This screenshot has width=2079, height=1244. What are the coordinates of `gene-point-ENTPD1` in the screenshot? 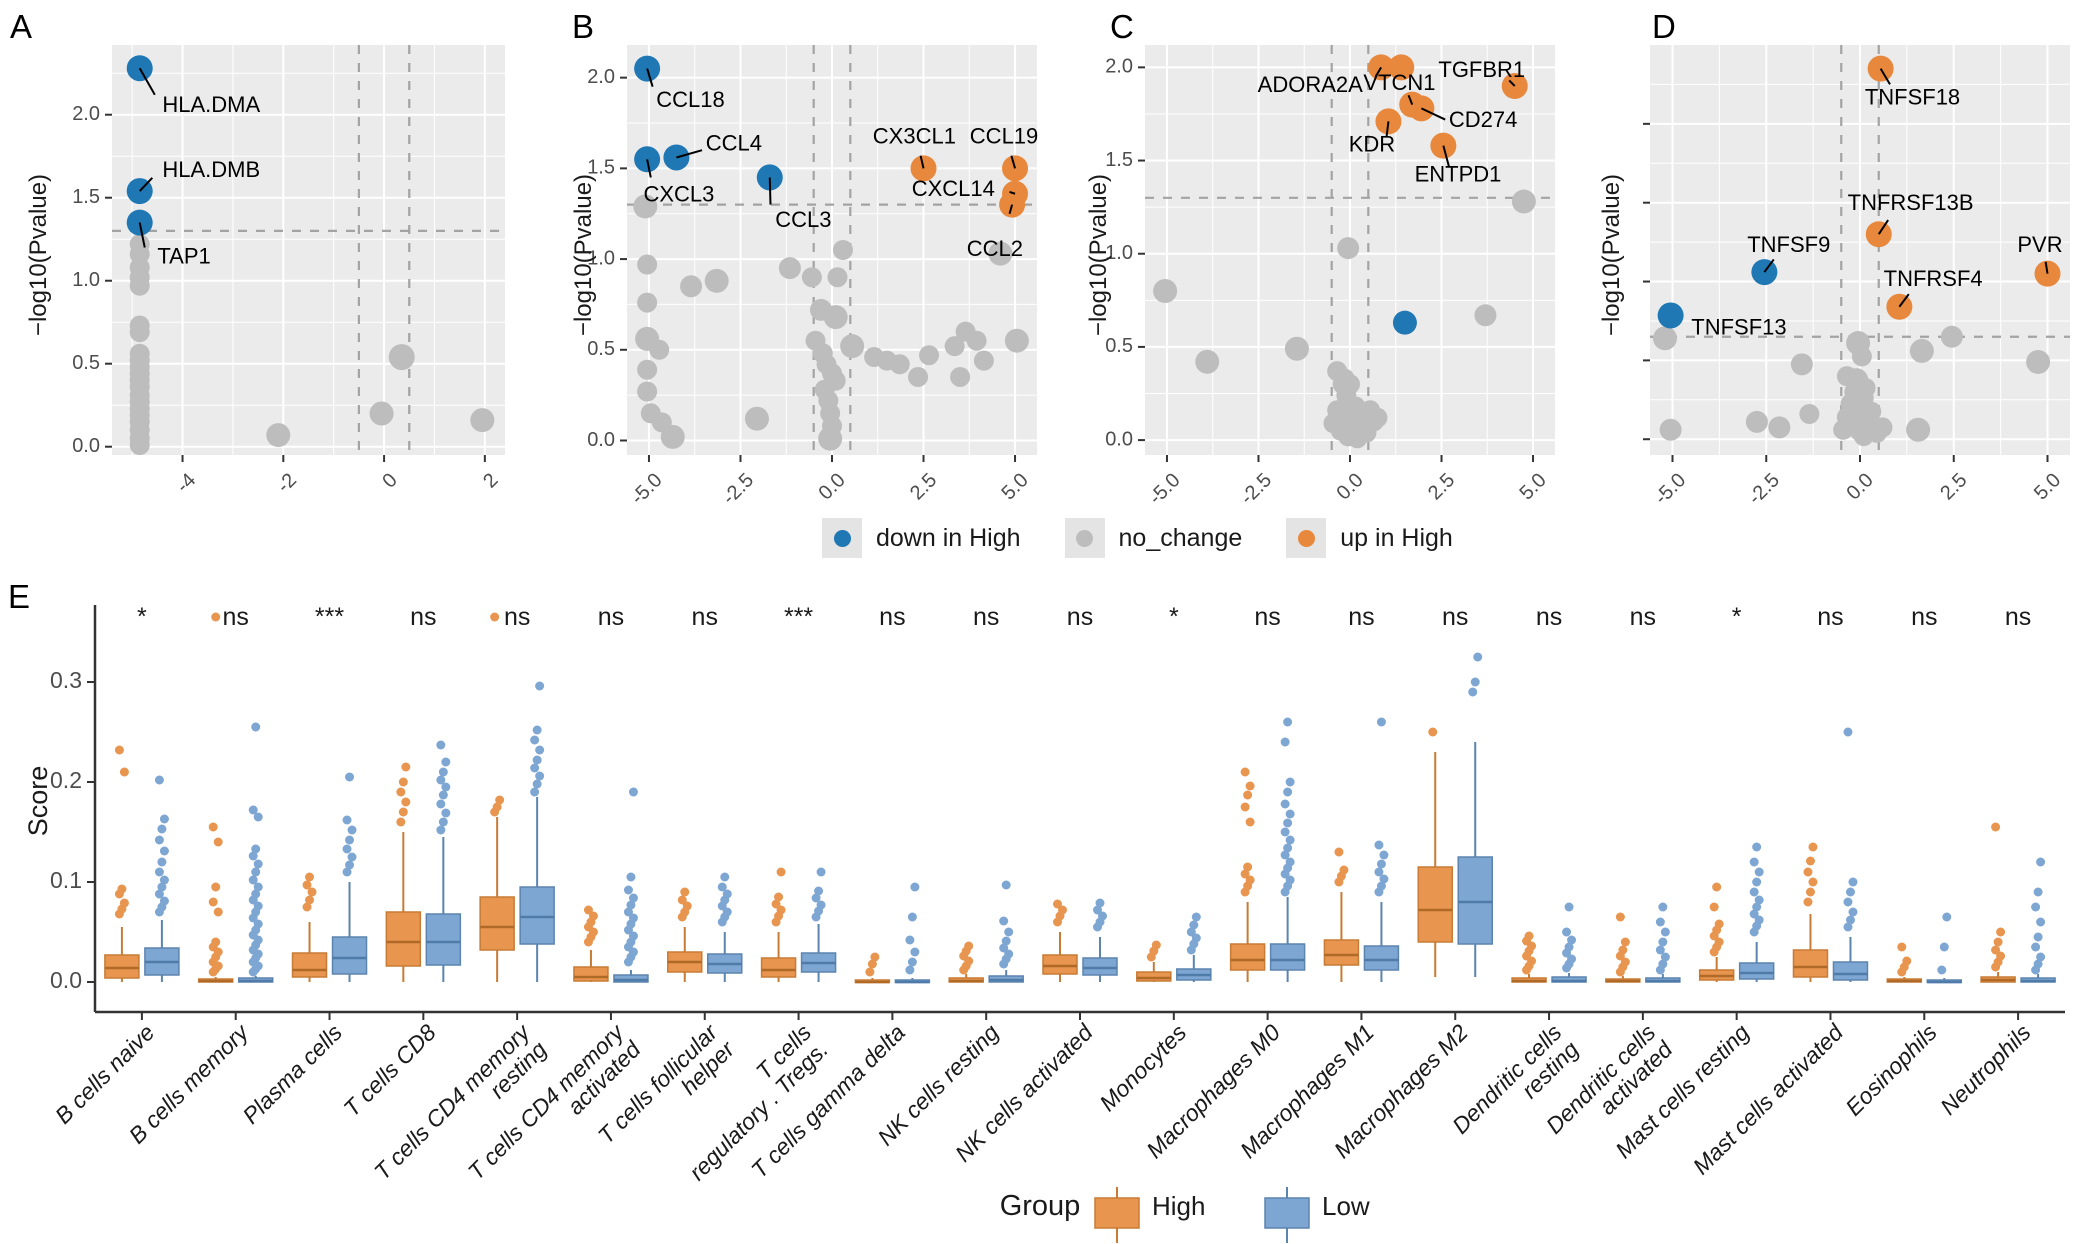 It's located at (1443, 145).